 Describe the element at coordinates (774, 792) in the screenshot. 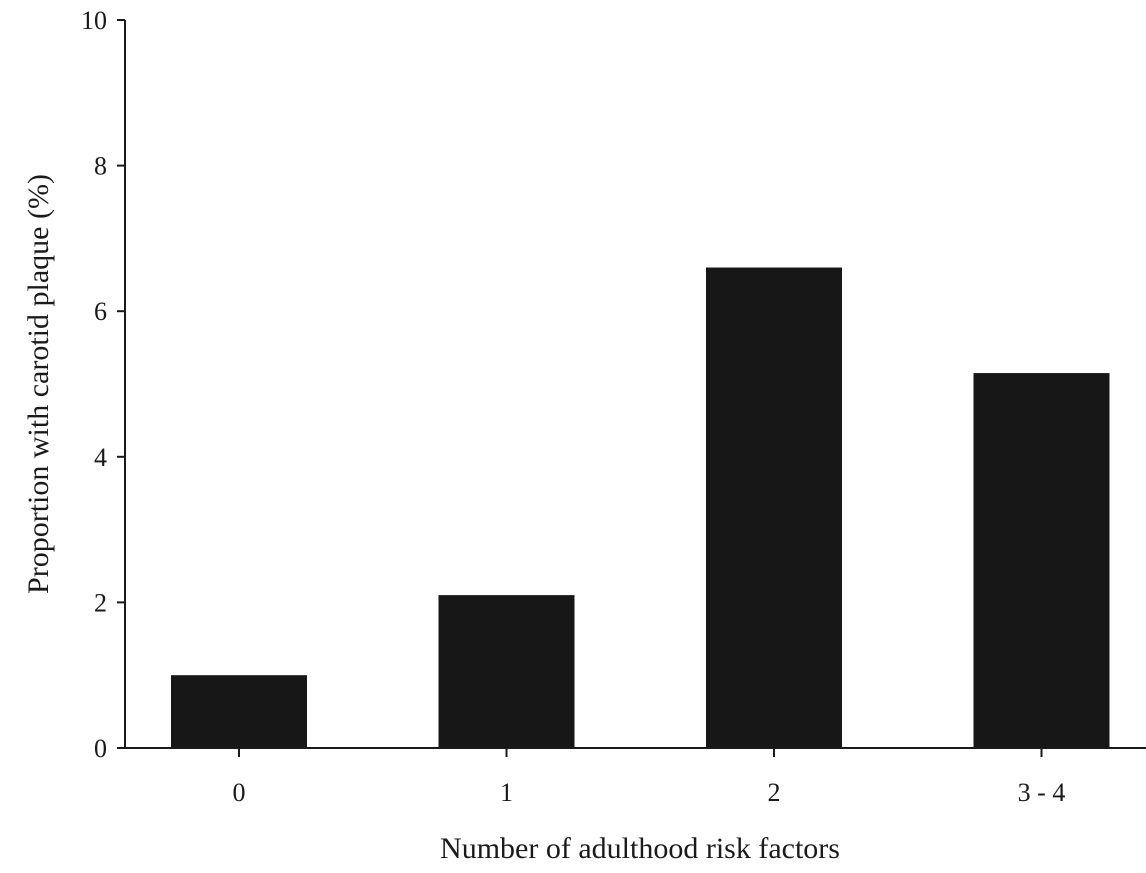

I see `x-tick-label: 2` at that location.